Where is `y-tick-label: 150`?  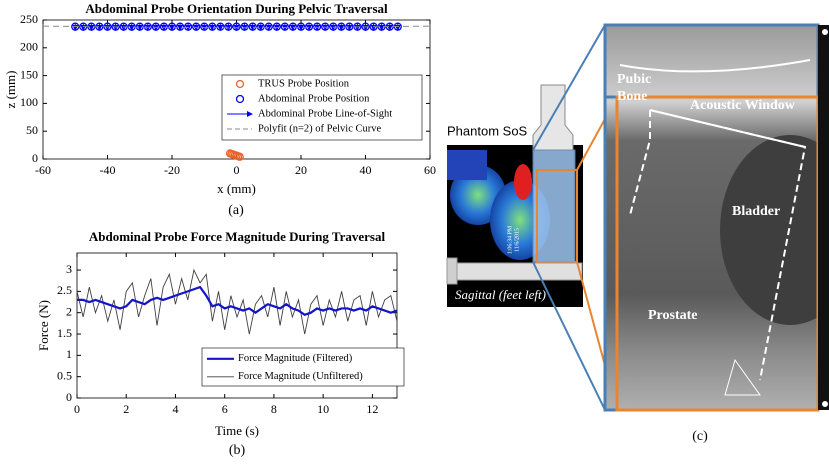 y-tick-label: 150 is located at coordinates (29, 74).